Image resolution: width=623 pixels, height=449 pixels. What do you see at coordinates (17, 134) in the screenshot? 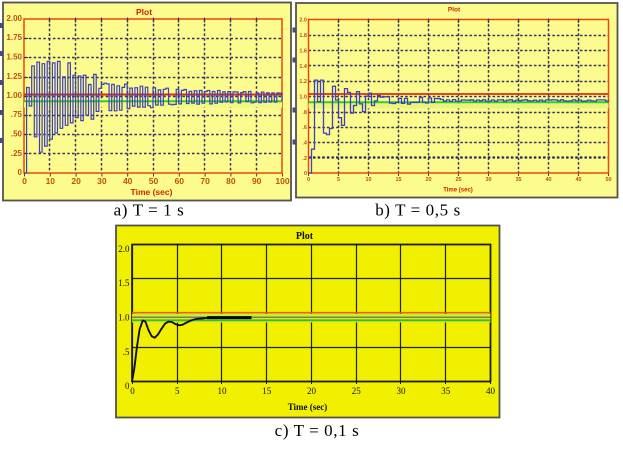
I see `svg-text: .50` at bounding box center [17, 134].